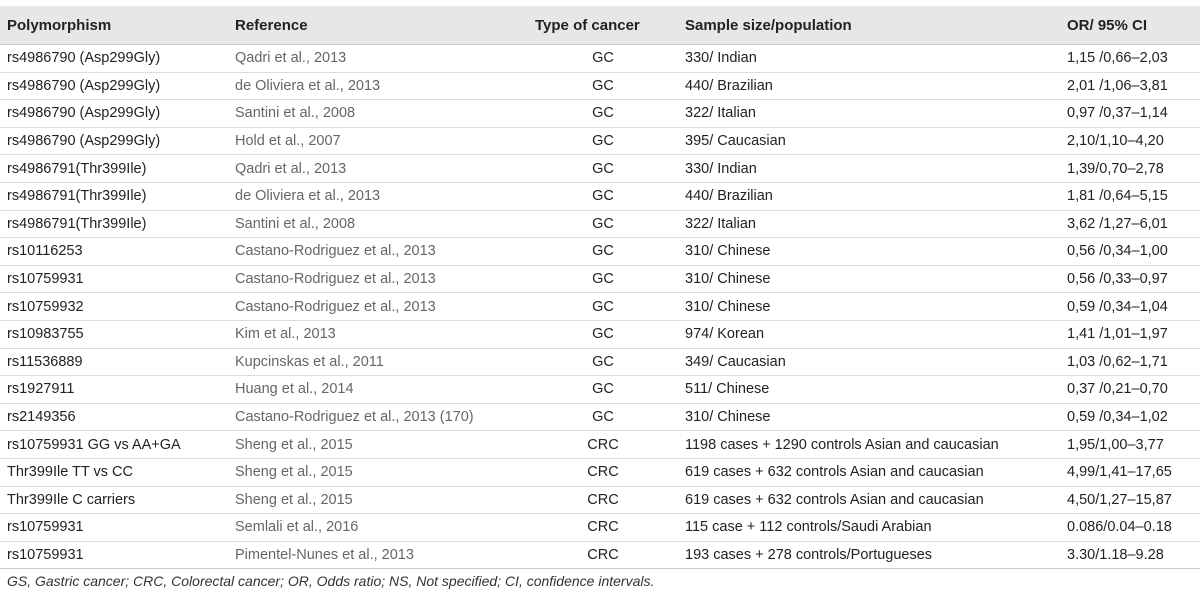  Describe the element at coordinates (1130, 141) in the screenshot. I see `or-ci-cell: 2,10/1,10–4,20` at that location.